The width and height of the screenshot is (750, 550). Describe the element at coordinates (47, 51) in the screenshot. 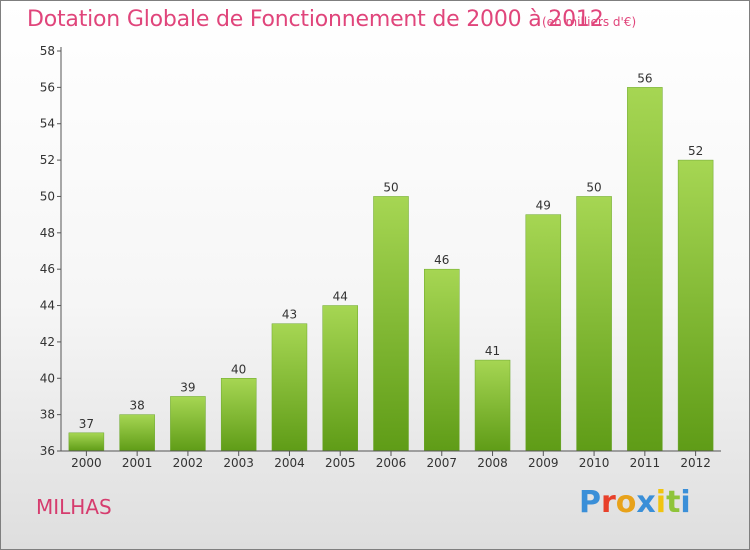

I see `y-tick-label-58: 58` at that location.